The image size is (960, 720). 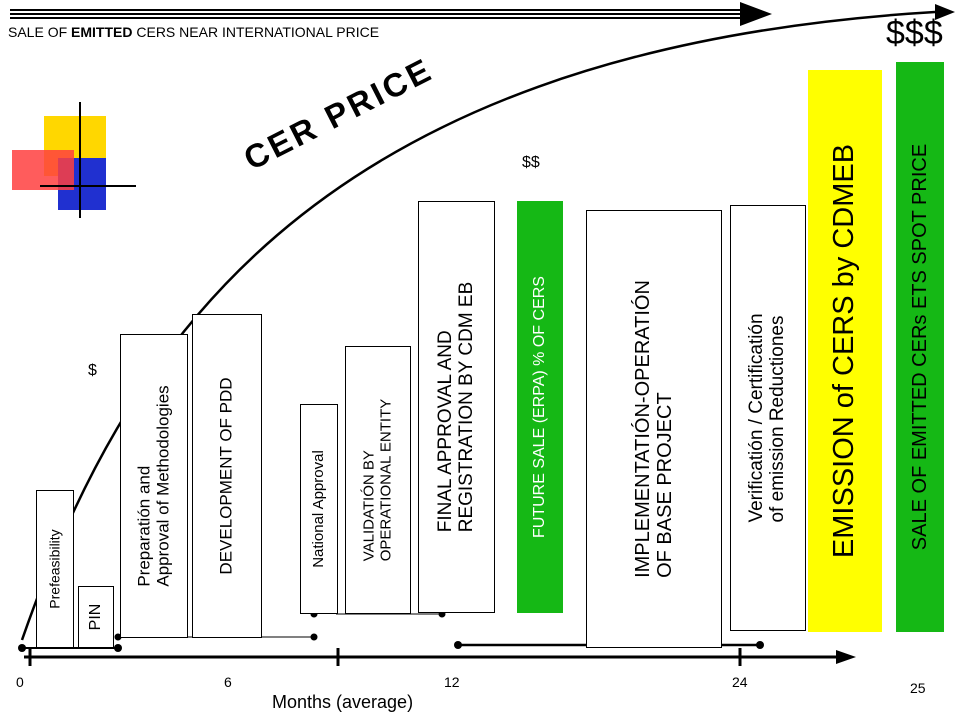 What do you see at coordinates (96, 617) in the screenshot?
I see `stage-pin: PIN` at bounding box center [96, 617].